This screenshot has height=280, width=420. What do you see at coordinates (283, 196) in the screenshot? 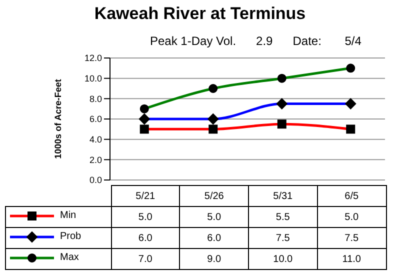
I see `x-tick-label: 5/31` at bounding box center [283, 196].